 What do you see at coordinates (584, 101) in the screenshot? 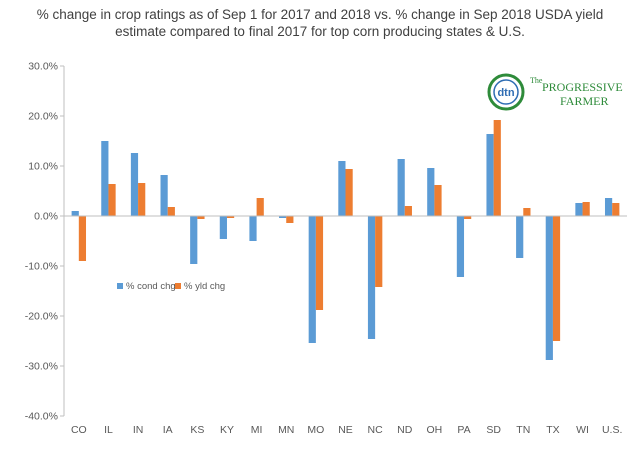
I see `logo-line3: FARMER` at bounding box center [584, 101].